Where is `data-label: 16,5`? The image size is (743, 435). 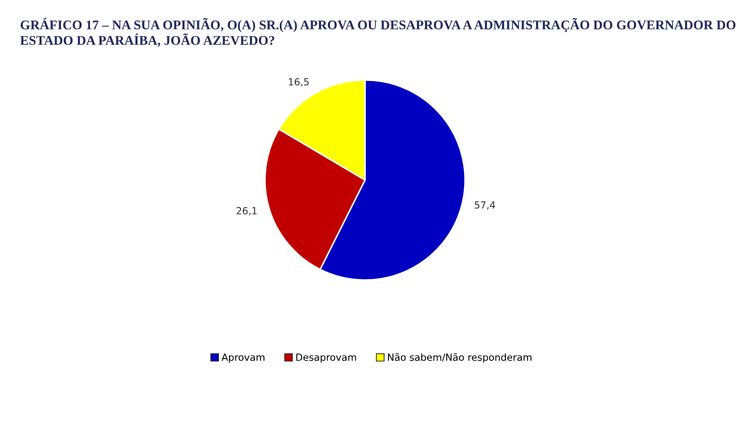 data-label: 16,5 is located at coordinates (298, 82).